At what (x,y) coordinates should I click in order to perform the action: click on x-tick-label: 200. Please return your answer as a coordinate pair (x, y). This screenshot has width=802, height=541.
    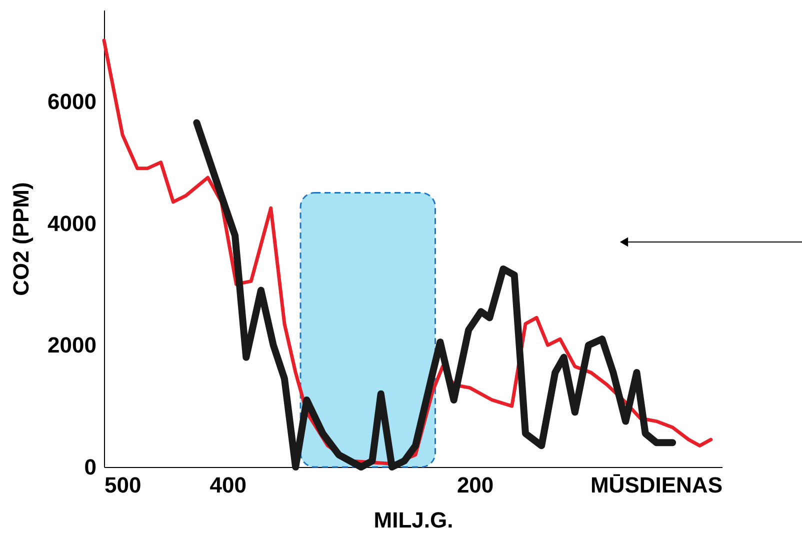
    Looking at the image, I should click on (475, 485).